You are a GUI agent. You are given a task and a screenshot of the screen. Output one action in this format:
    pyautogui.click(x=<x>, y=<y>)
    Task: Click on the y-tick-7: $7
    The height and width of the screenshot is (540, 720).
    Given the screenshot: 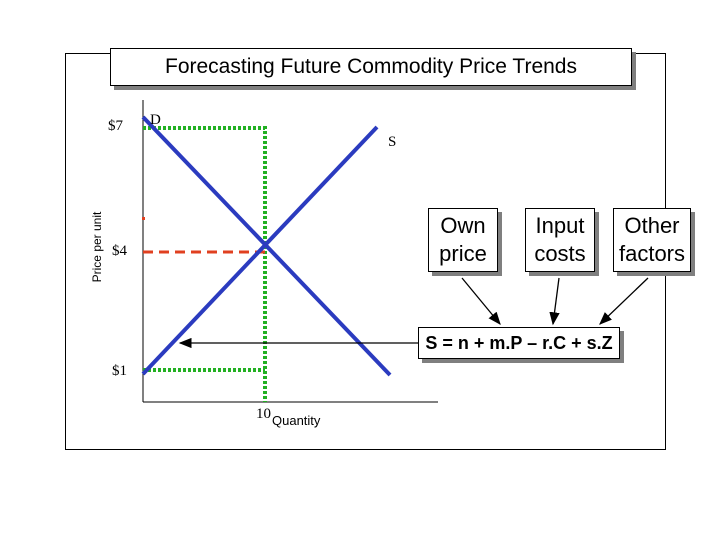 What is the action you would take?
    pyautogui.click(x=115, y=126)
    